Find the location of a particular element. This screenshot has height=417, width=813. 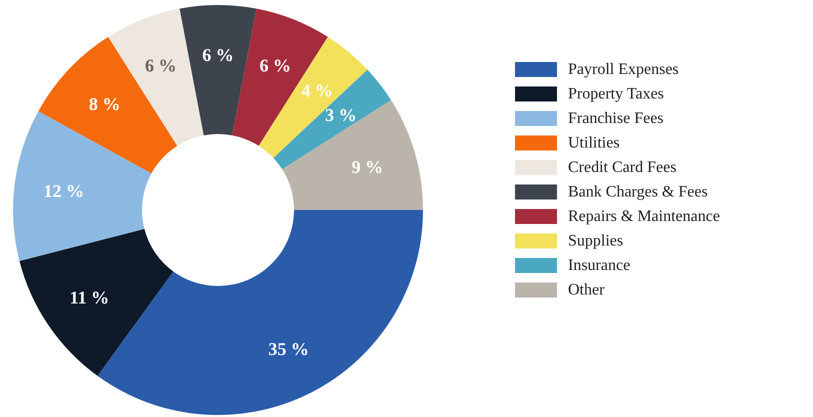

data-label: 9 % is located at coordinates (368, 166).